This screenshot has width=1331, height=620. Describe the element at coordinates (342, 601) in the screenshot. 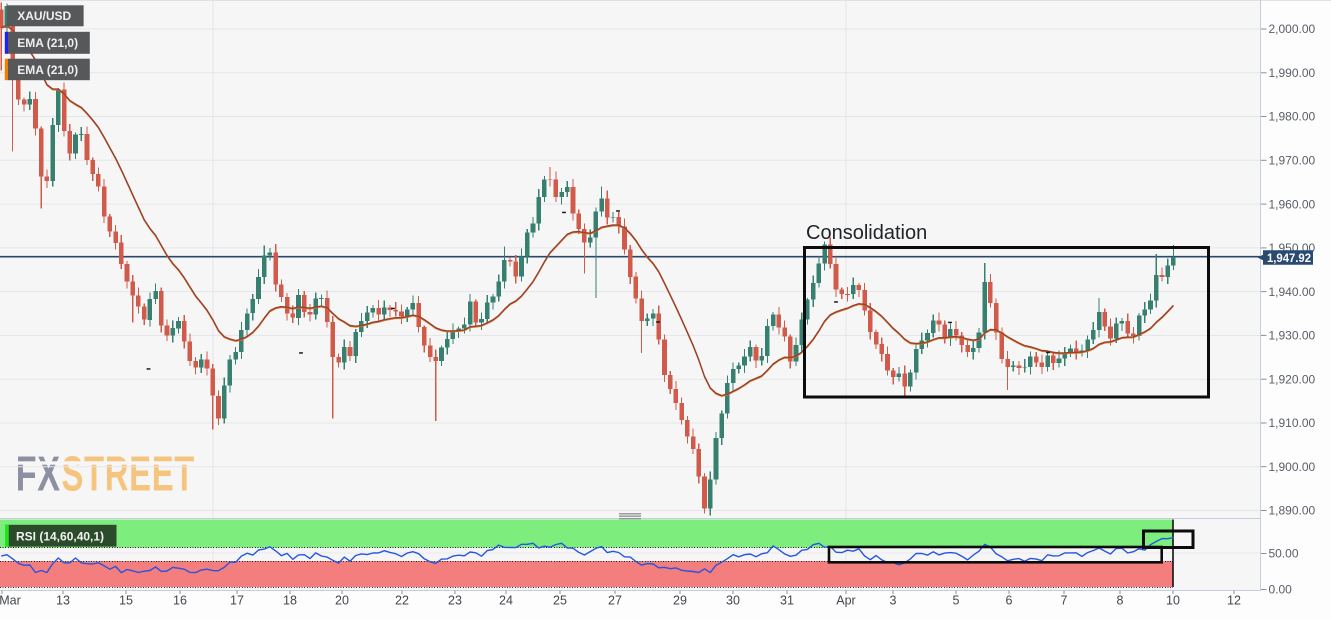

I see `svg-text: 20` at that location.